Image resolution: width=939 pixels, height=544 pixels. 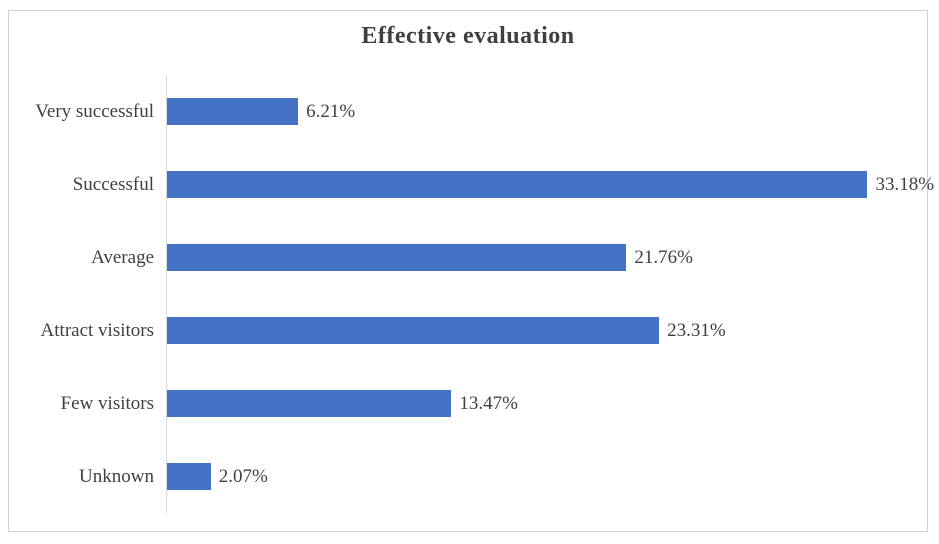 What do you see at coordinates (546, 476) in the screenshot?
I see `bar-track: 2.07%` at bounding box center [546, 476].